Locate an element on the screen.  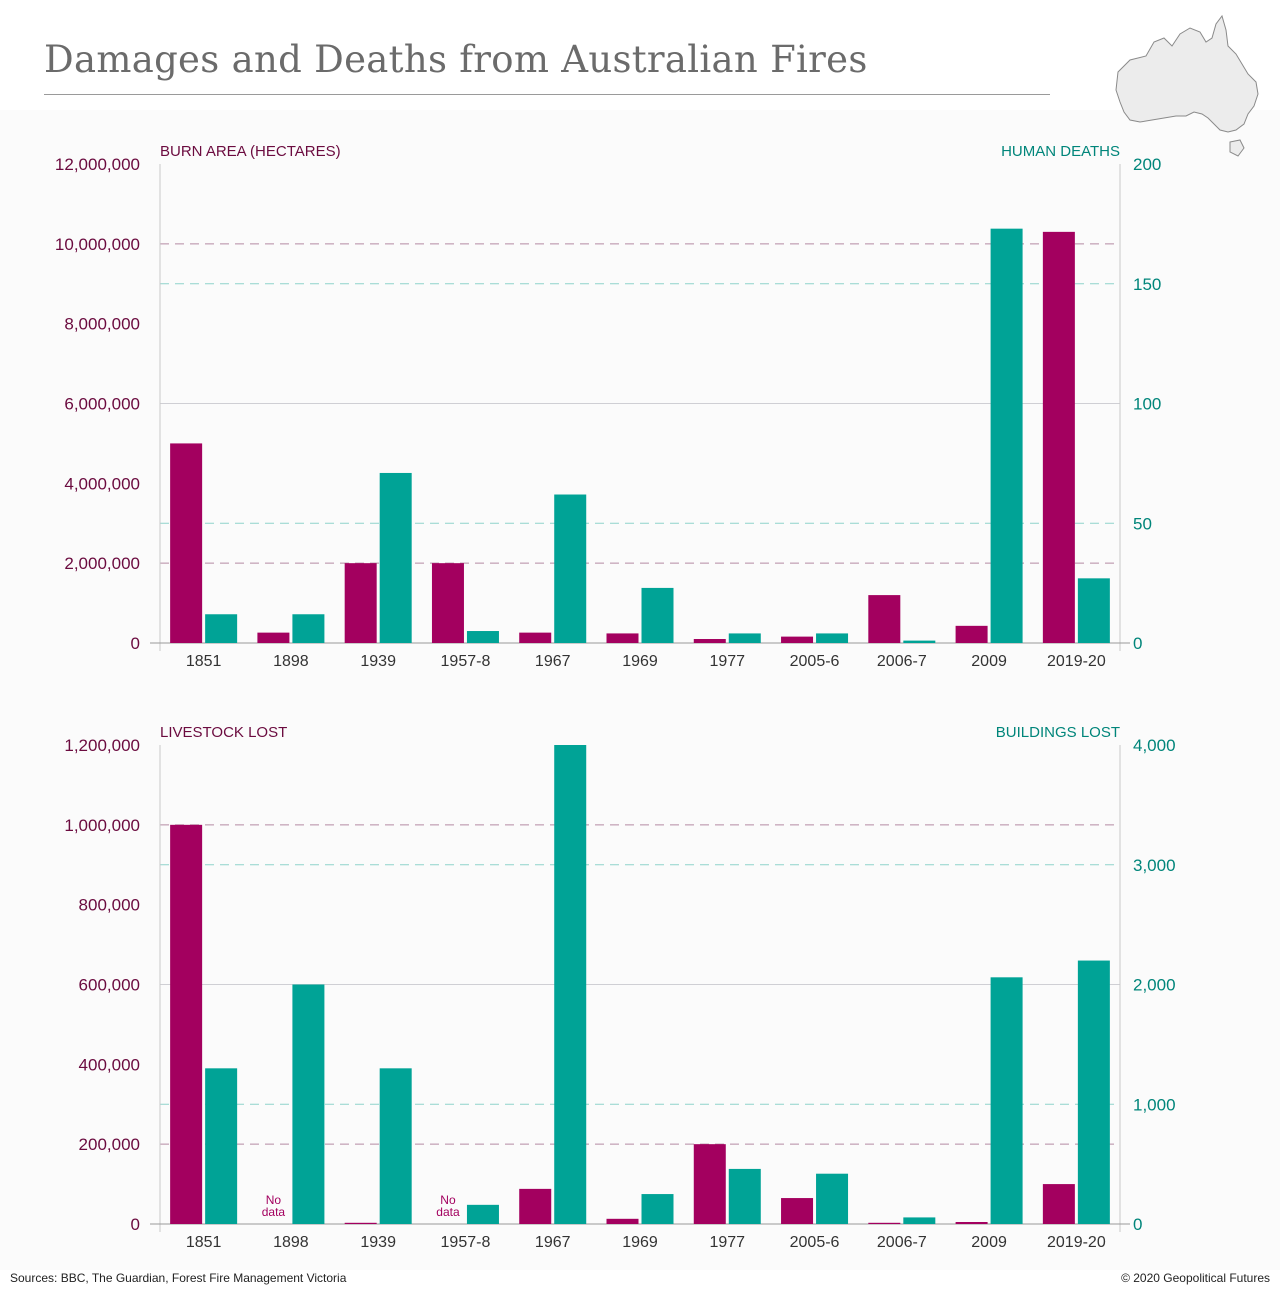
bar-human-deaths-1967 is located at coordinates (570, 568).